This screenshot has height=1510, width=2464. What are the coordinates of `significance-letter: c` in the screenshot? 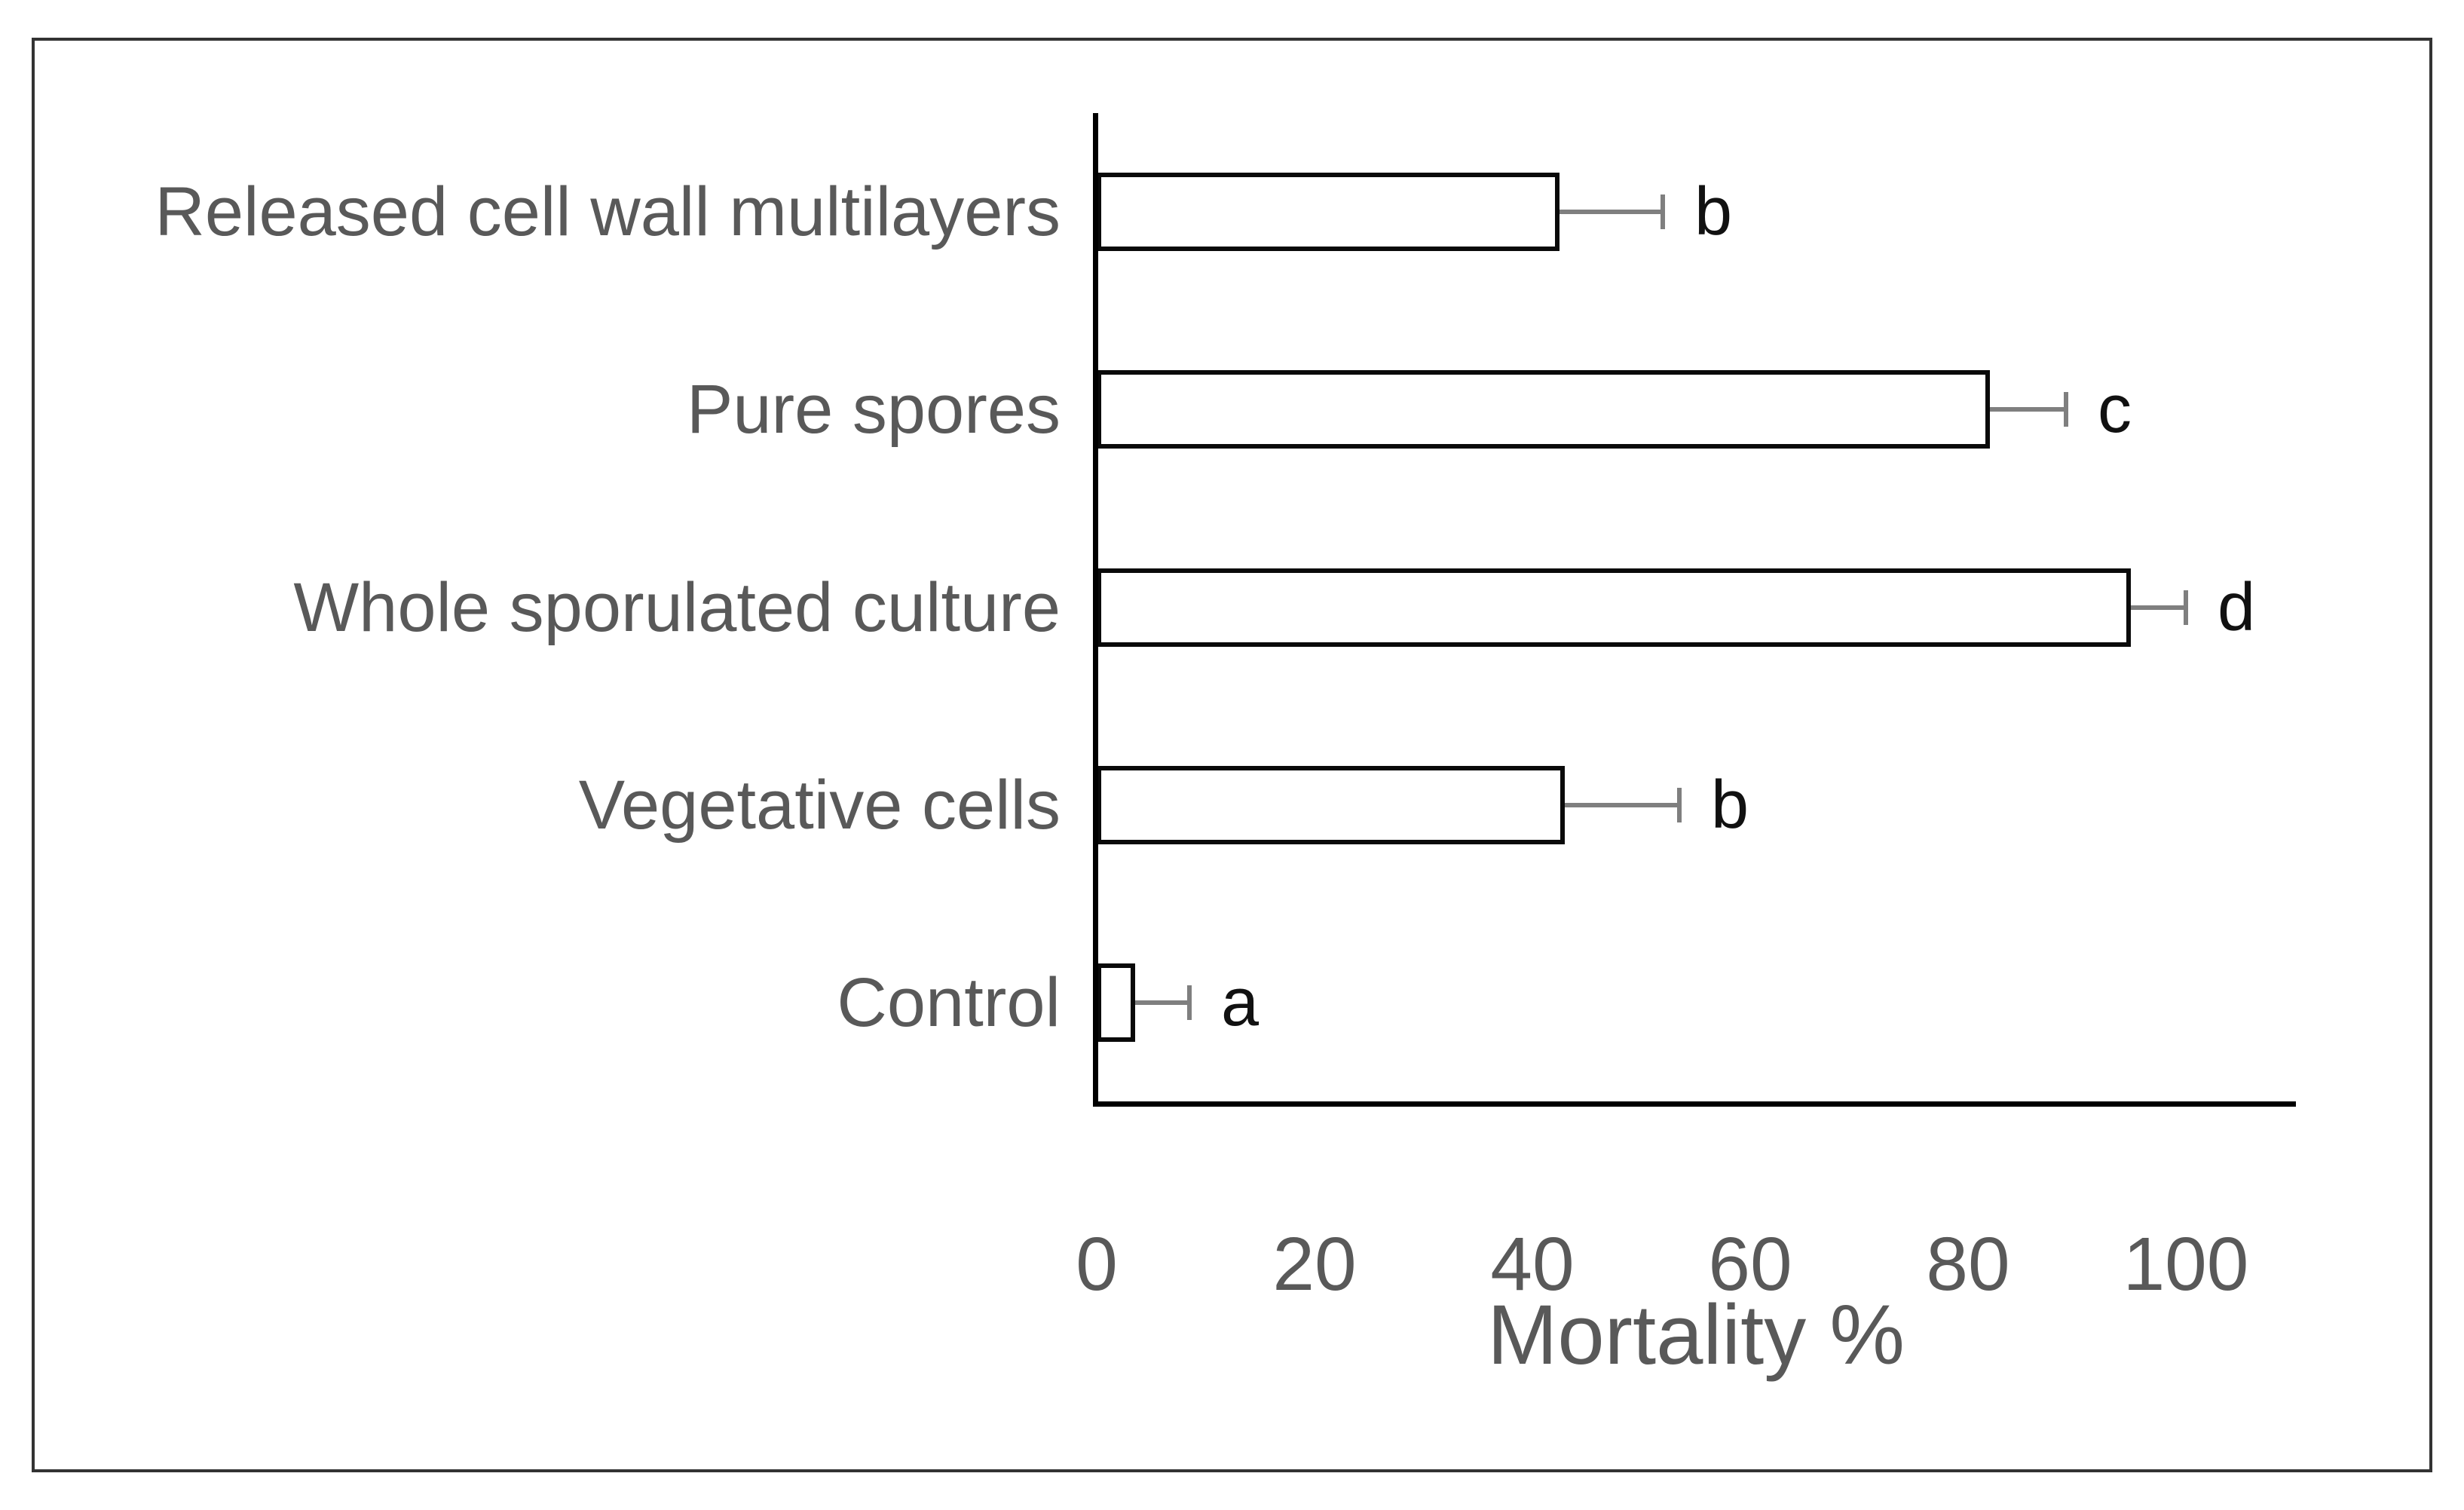 It's located at (2115, 409).